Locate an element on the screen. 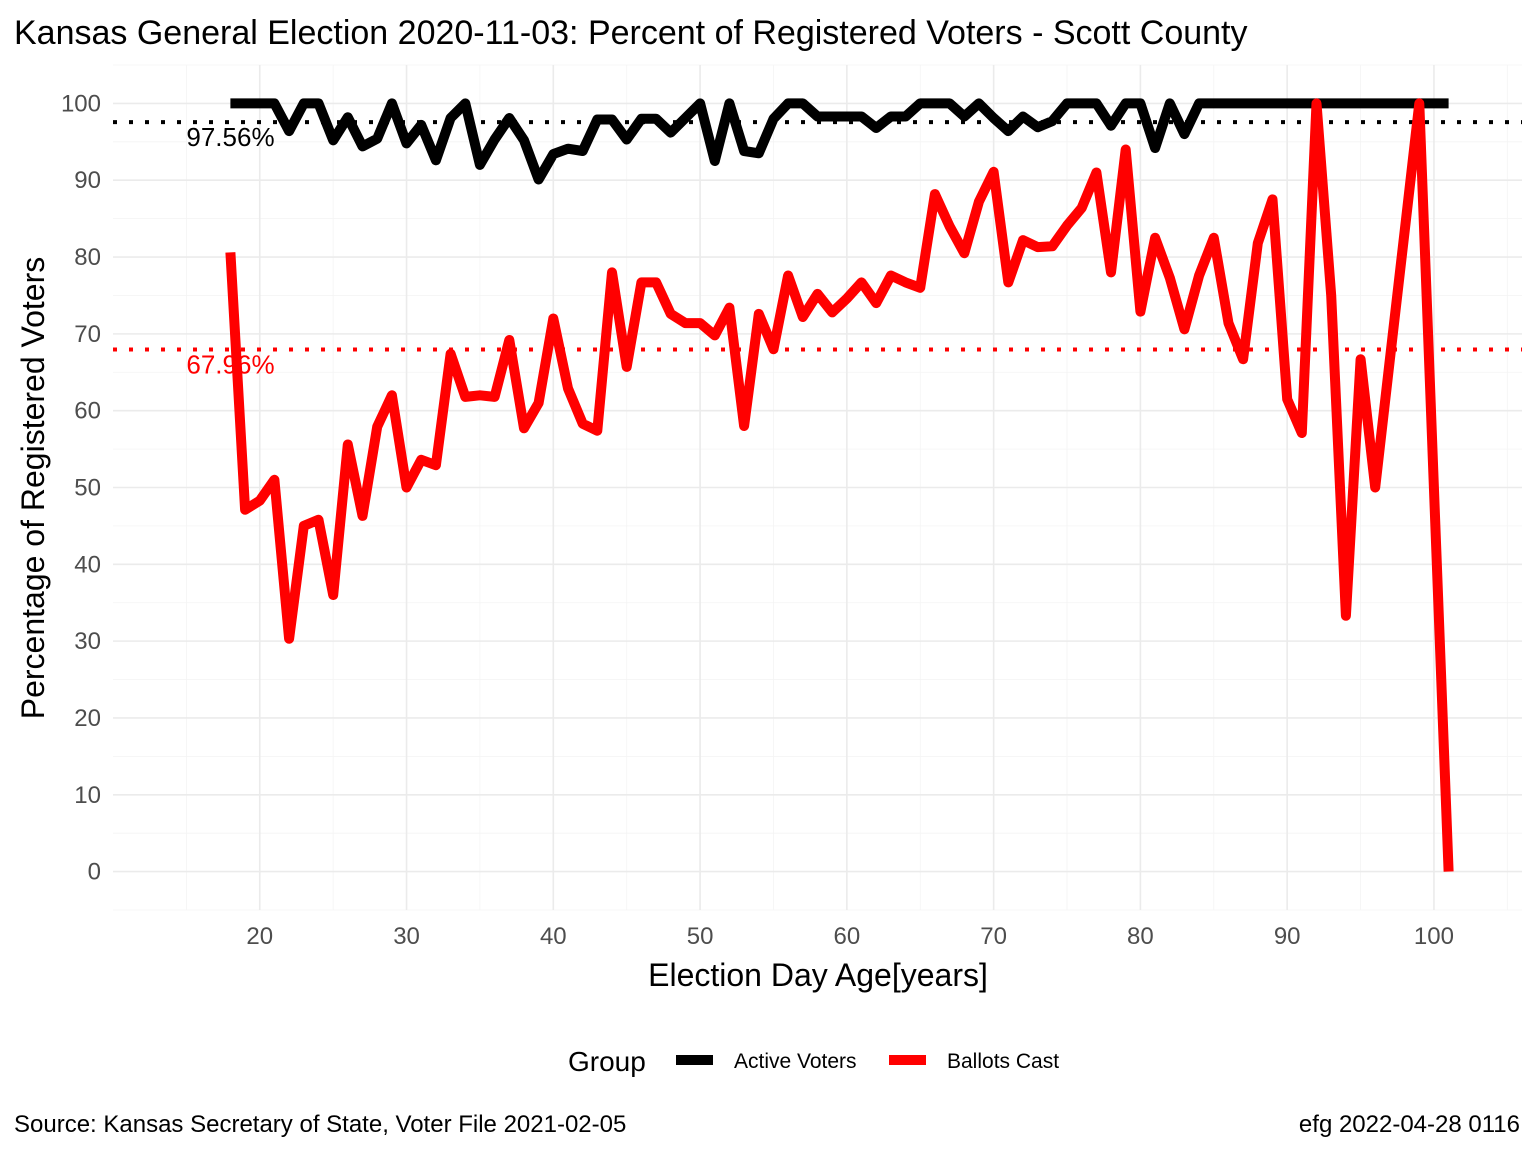  y-tick-label: 20 is located at coordinates (87, 718).